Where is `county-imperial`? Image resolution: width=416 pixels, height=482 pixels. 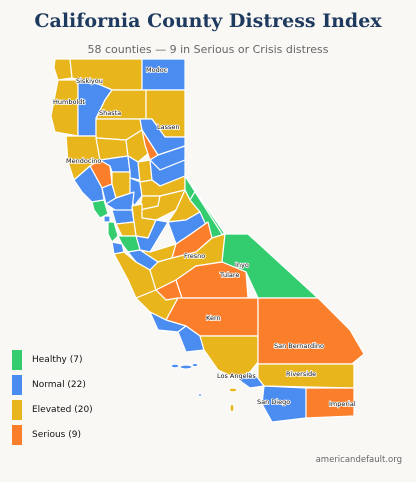 county-imperial is located at coordinates (330, 403).